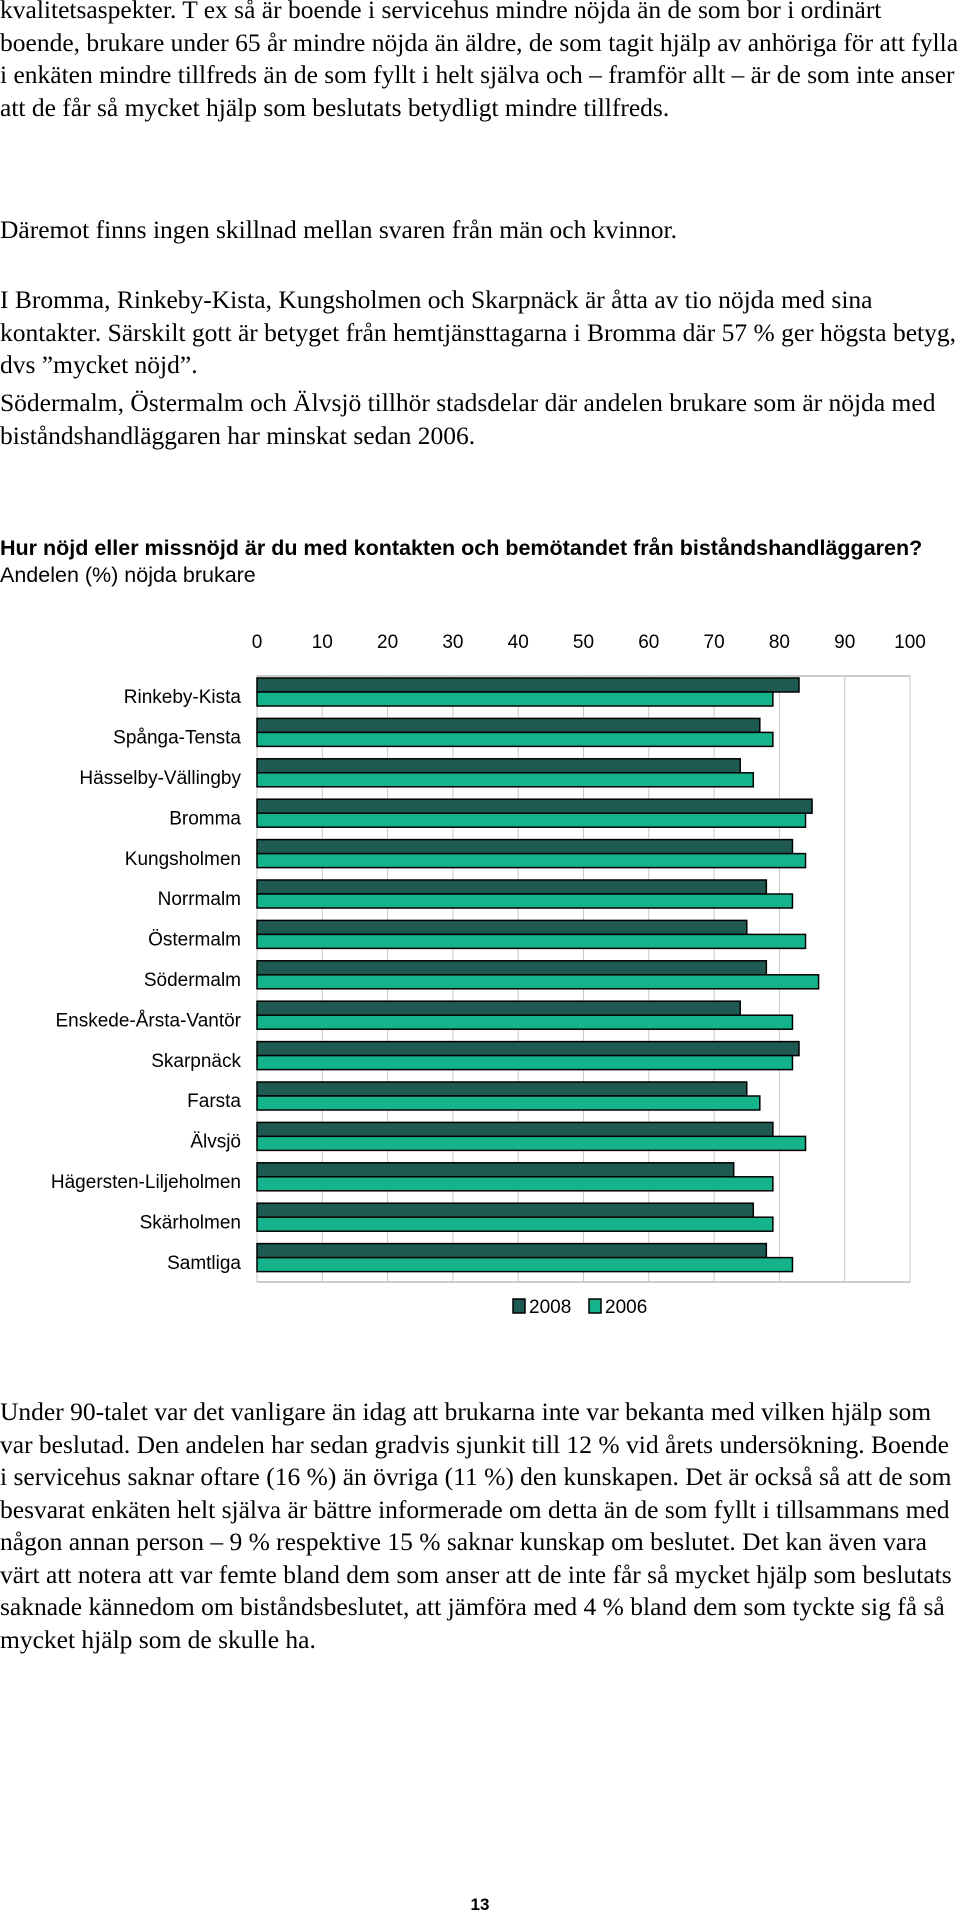  I want to click on category-label: Kungsholmen, so click(183, 859).